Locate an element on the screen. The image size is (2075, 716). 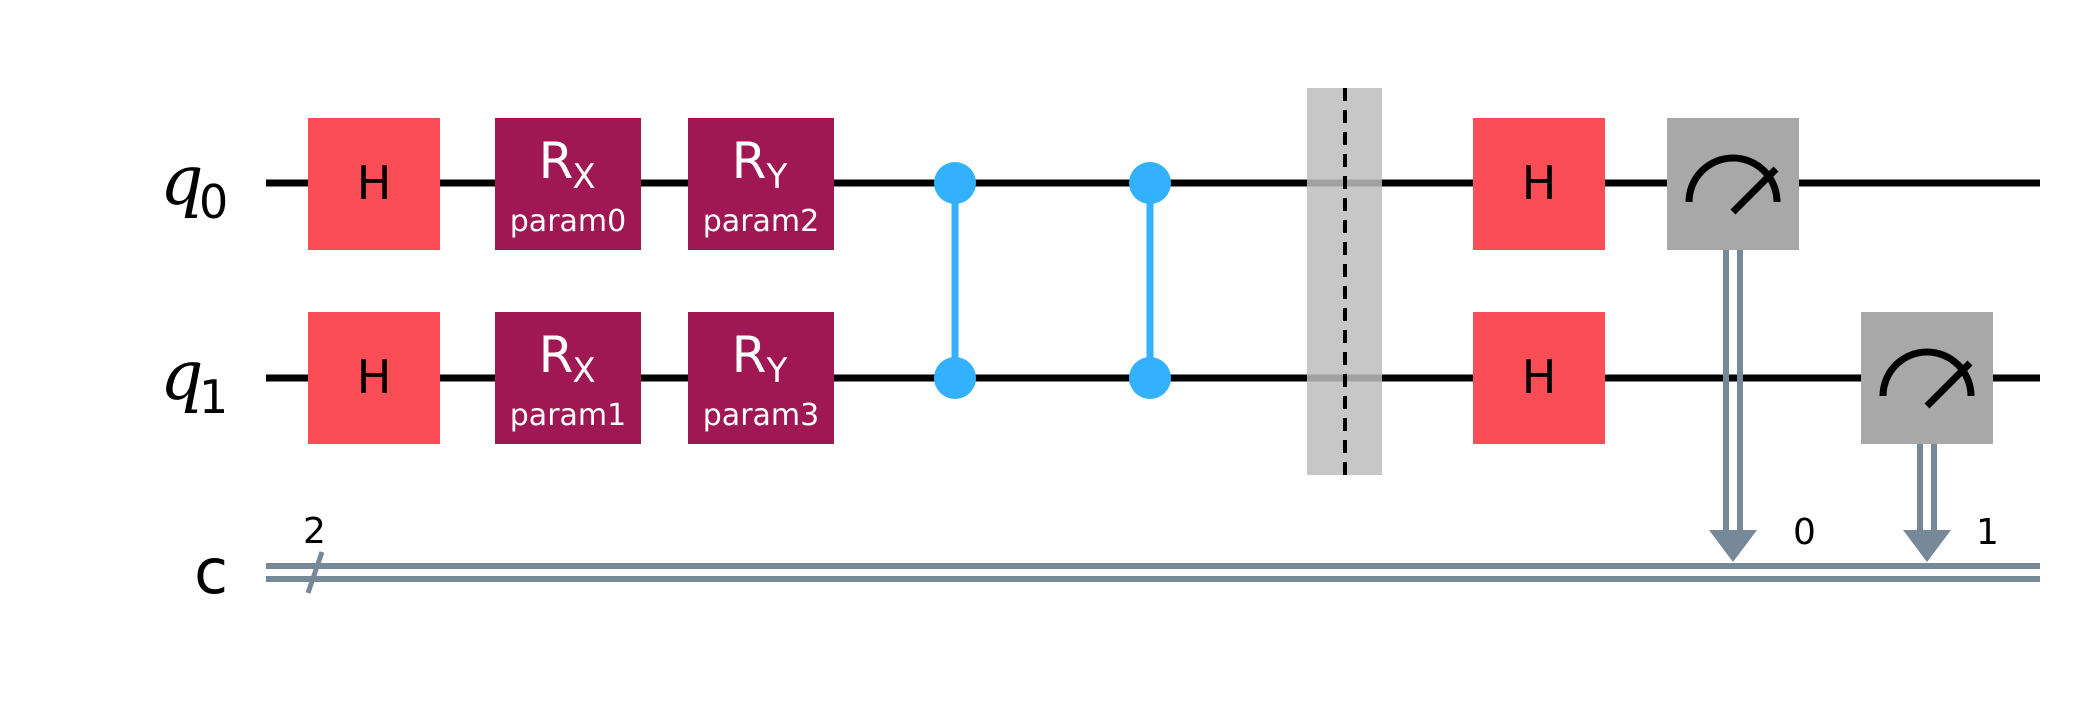
gate-h-q0-b: H is located at coordinates (1539, 184).